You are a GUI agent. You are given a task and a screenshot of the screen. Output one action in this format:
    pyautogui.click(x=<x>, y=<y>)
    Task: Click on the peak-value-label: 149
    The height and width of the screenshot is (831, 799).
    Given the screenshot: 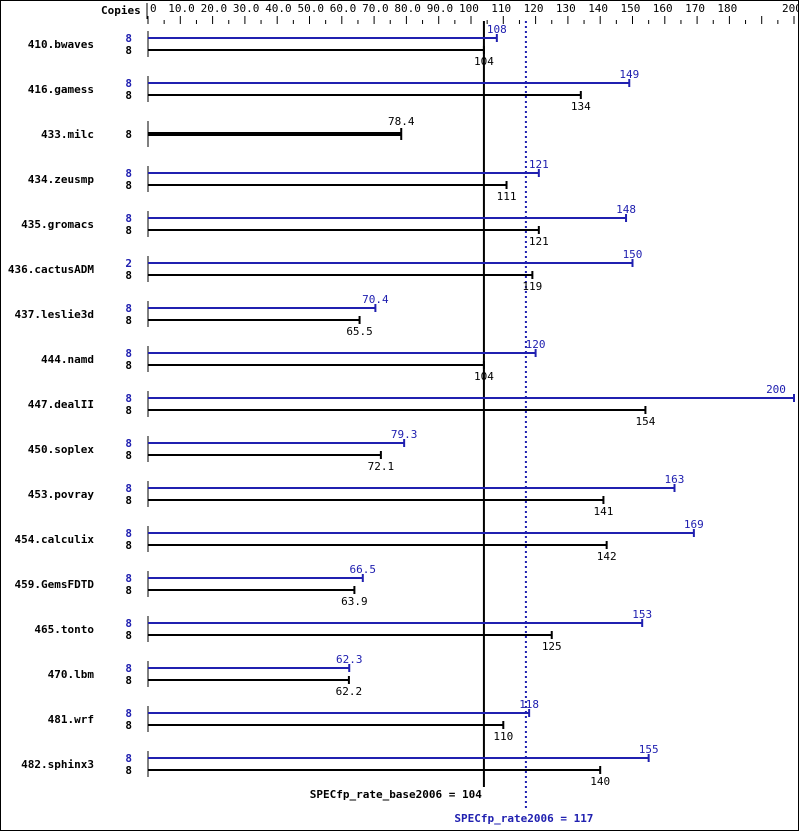 What is the action you would take?
    pyautogui.click(x=629, y=74)
    